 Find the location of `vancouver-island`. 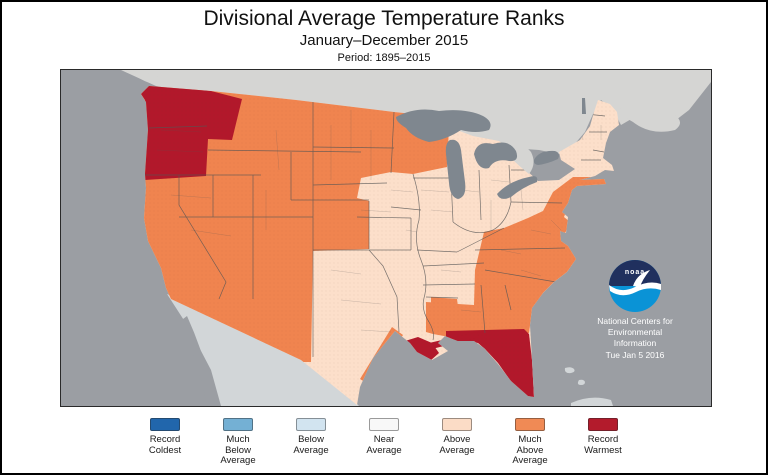

vancouver-island is located at coordinates (155, 79).